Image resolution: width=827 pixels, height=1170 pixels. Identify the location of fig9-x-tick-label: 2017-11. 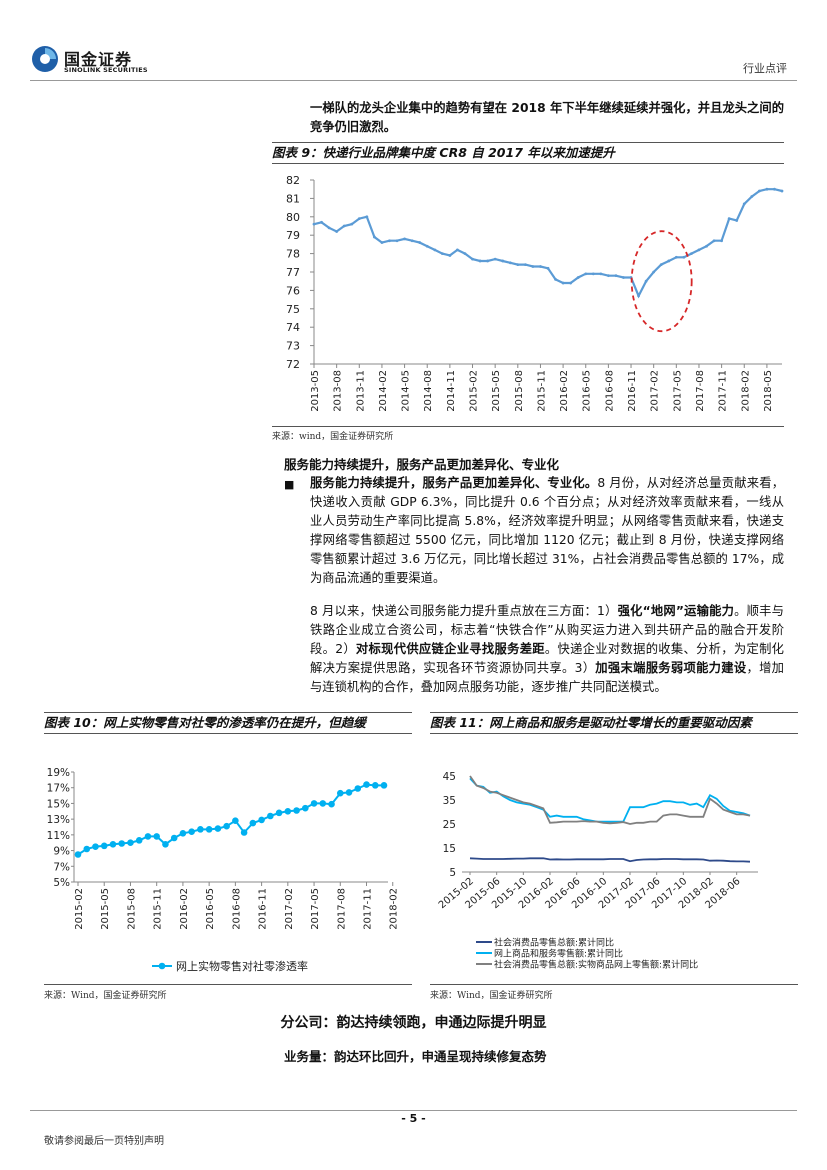
(723, 391).